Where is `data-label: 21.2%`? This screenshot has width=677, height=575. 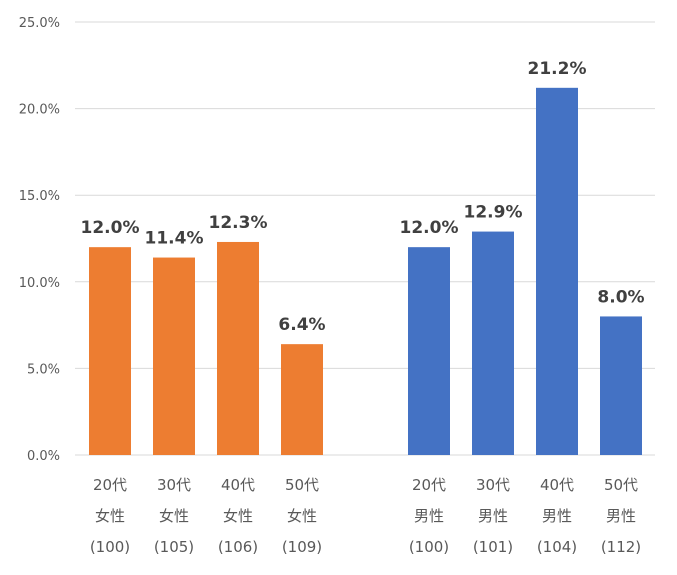
data-label: 21.2% is located at coordinates (557, 69).